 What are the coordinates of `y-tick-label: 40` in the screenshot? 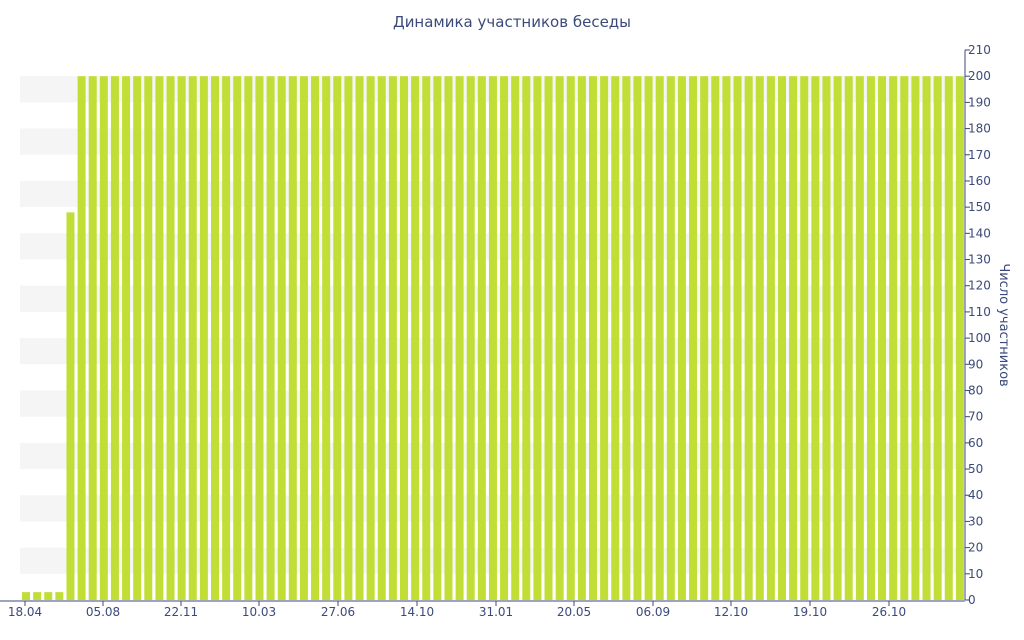 It's located at (975, 495).